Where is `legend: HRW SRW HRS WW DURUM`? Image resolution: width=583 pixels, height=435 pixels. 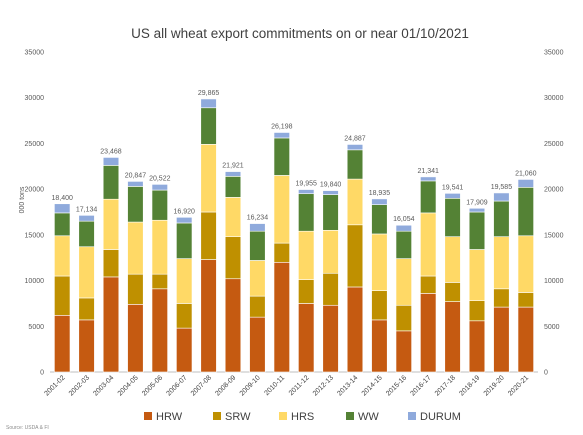 legend: HRW SRW HRS WW DURUM is located at coordinates (302, 417).